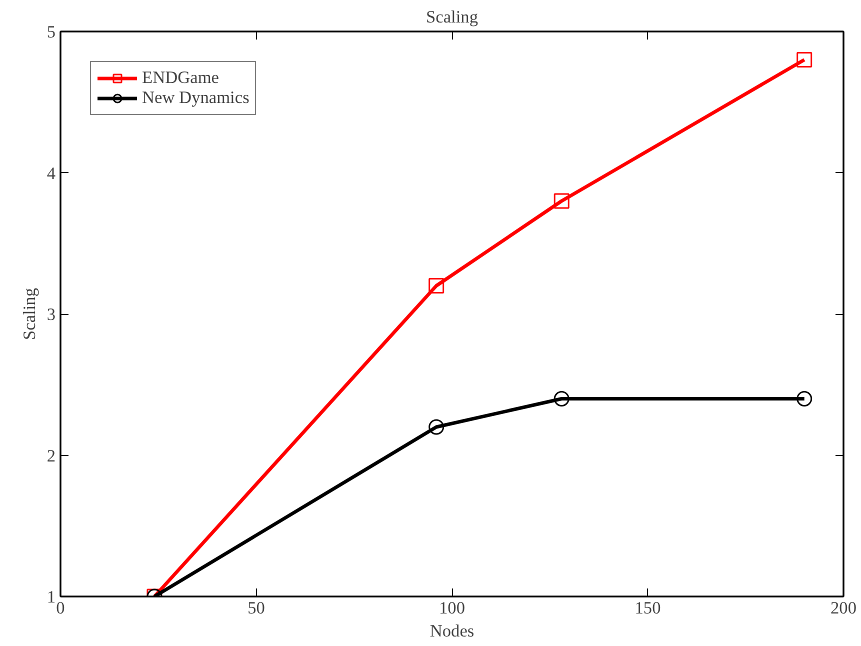 This screenshot has height=646, width=861. I want to click on x-tick-label: 50, so click(256, 608).